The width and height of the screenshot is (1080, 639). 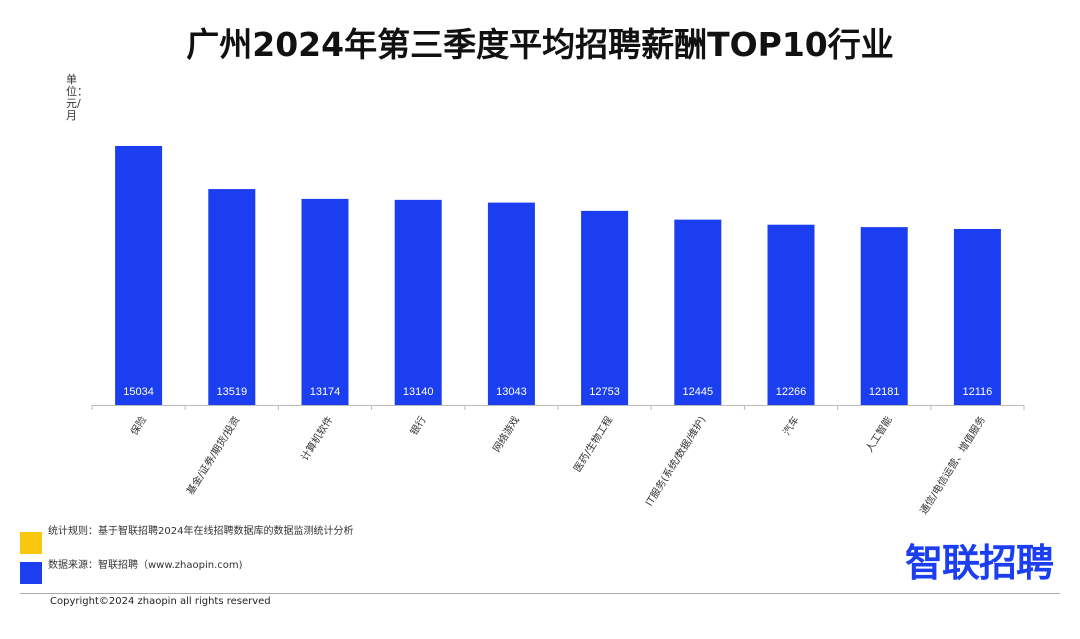 What do you see at coordinates (978, 392) in the screenshot?
I see `data-label: 12116` at bounding box center [978, 392].